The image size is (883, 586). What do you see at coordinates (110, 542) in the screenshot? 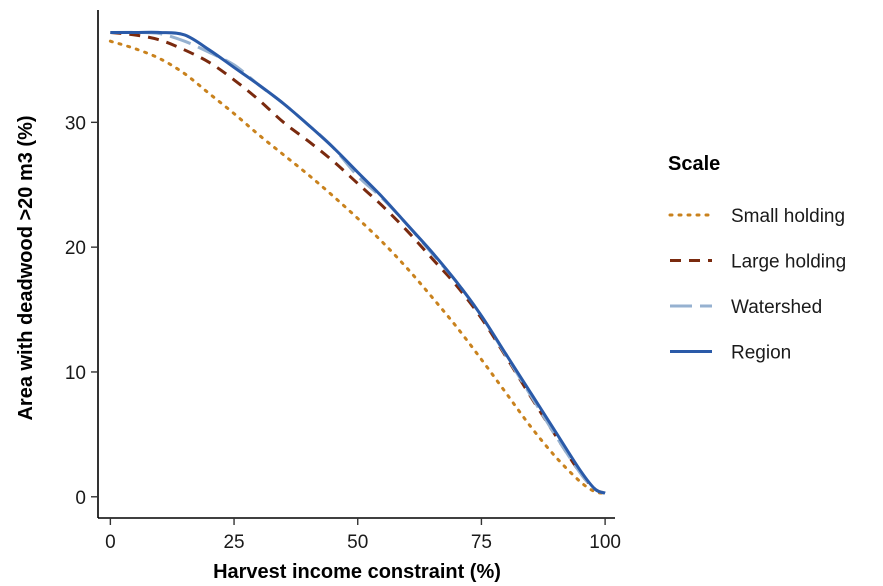
I see `x-tick-label: 0` at bounding box center [110, 542].